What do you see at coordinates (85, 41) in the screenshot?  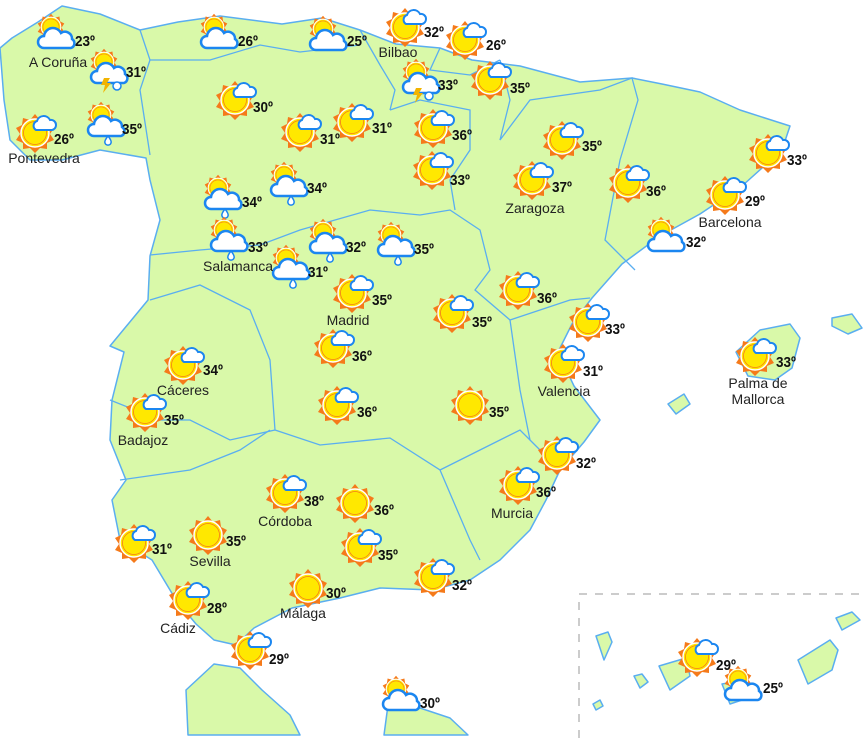 I see `temperature-label: 23º` at bounding box center [85, 41].